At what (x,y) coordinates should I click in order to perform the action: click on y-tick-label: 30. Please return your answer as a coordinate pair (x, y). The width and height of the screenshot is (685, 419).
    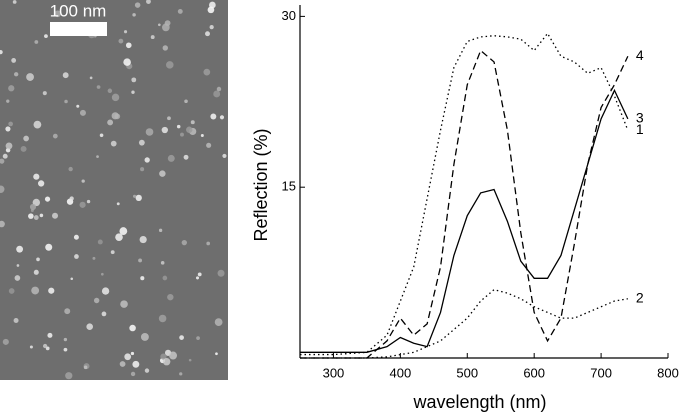
    Looking at the image, I should click on (289, 15).